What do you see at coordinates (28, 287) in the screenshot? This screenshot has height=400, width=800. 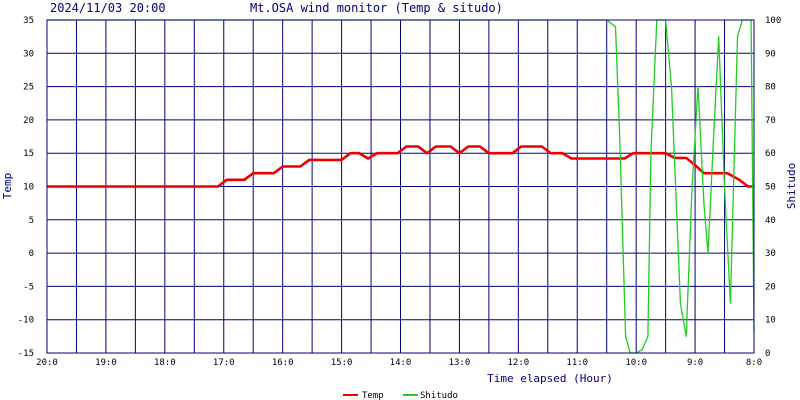 I see `left-tick-label: -5` at bounding box center [28, 287].